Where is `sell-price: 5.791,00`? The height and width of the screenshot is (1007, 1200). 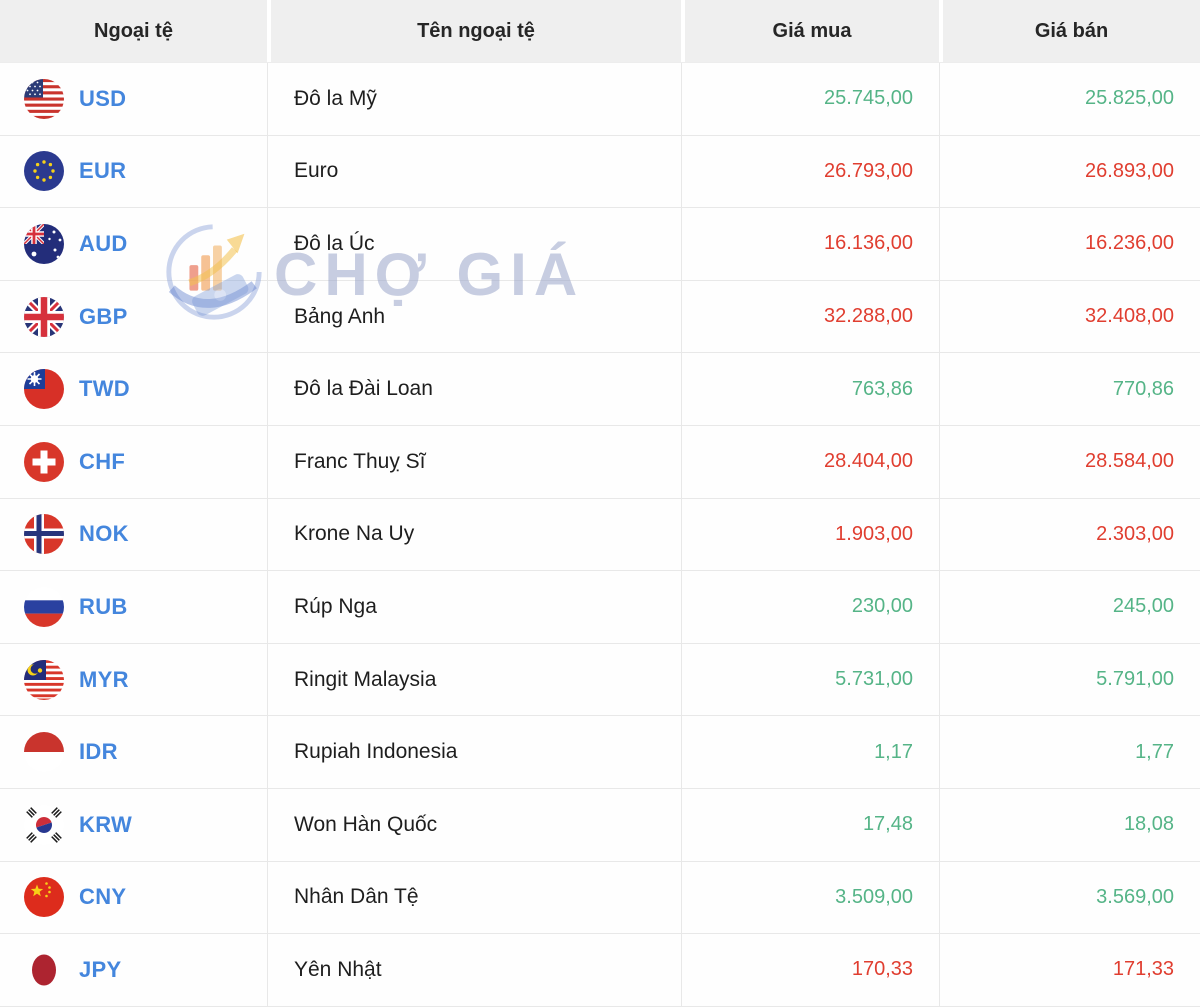
sell-price: 5.791,00 is located at coordinates (1069, 679).